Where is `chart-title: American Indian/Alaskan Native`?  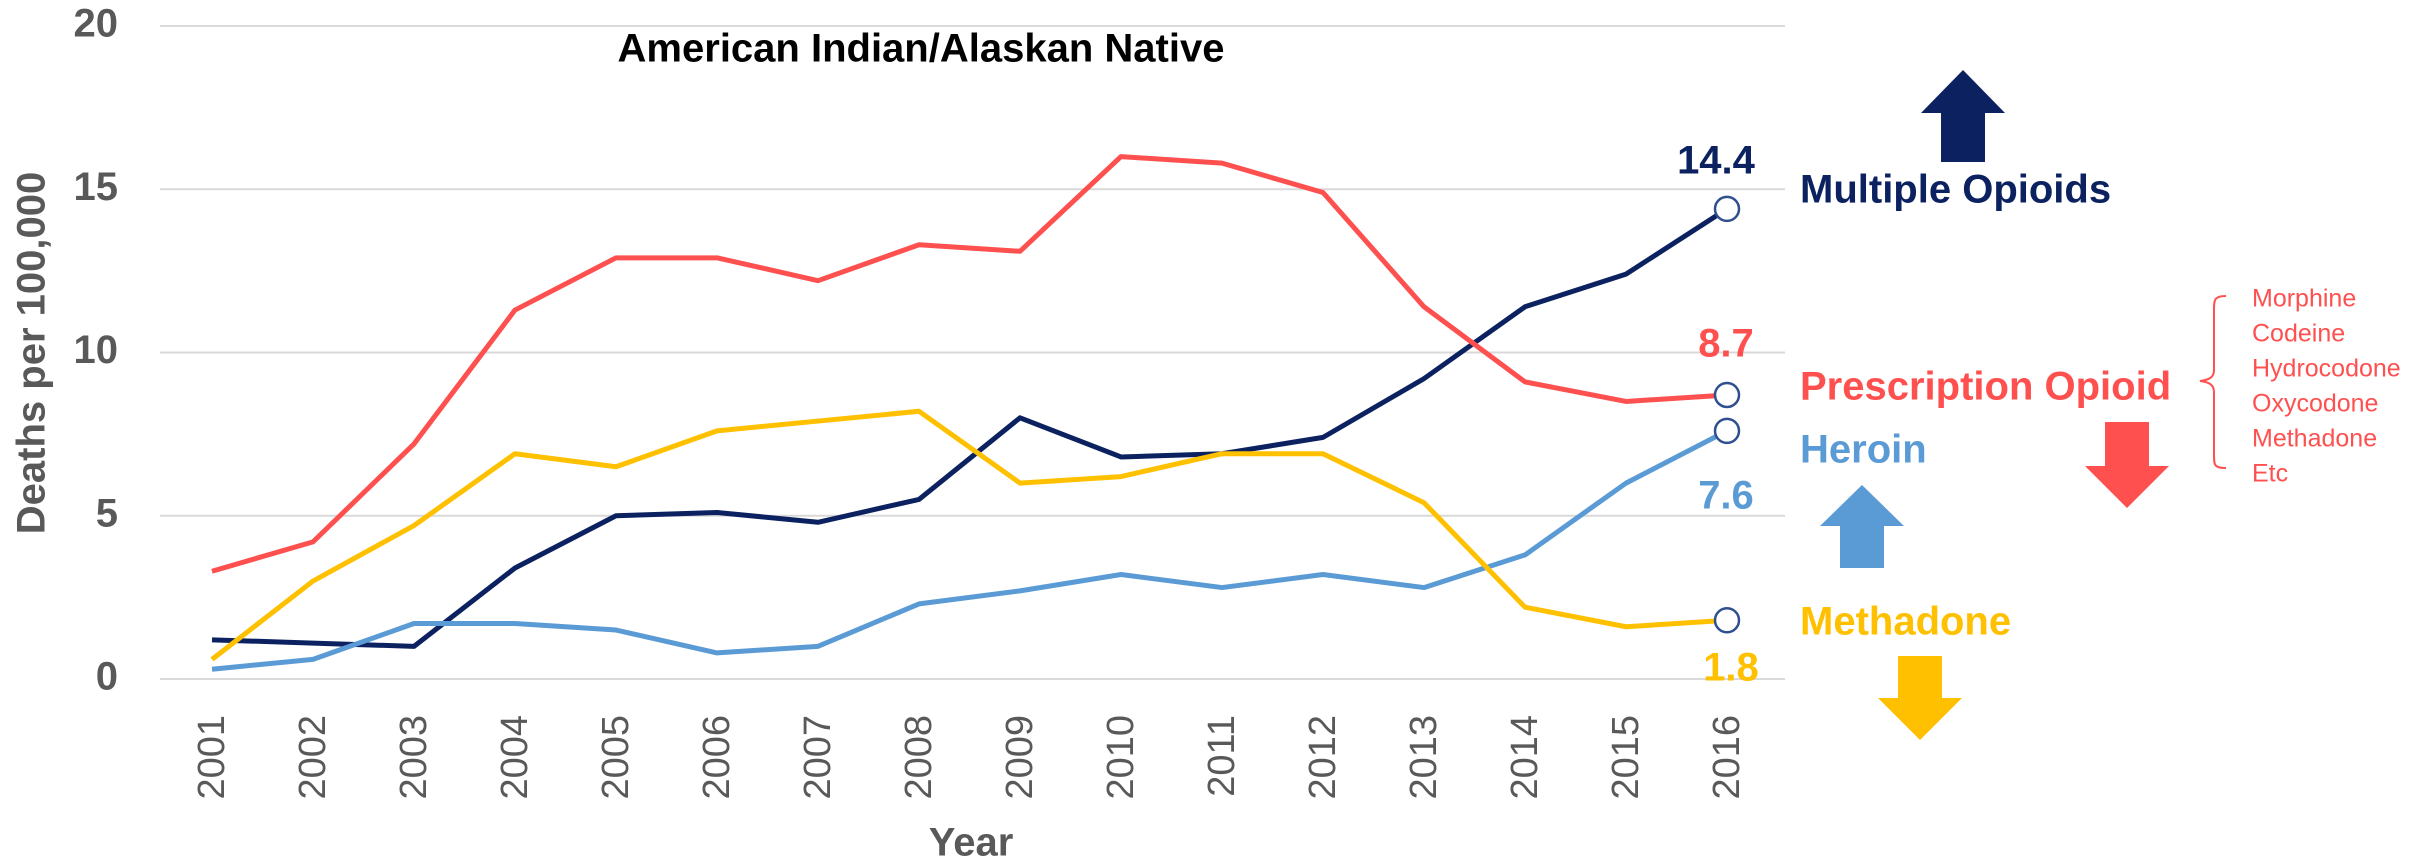
chart-title: American Indian/Alaskan Native is located at coordinates (921, 49).